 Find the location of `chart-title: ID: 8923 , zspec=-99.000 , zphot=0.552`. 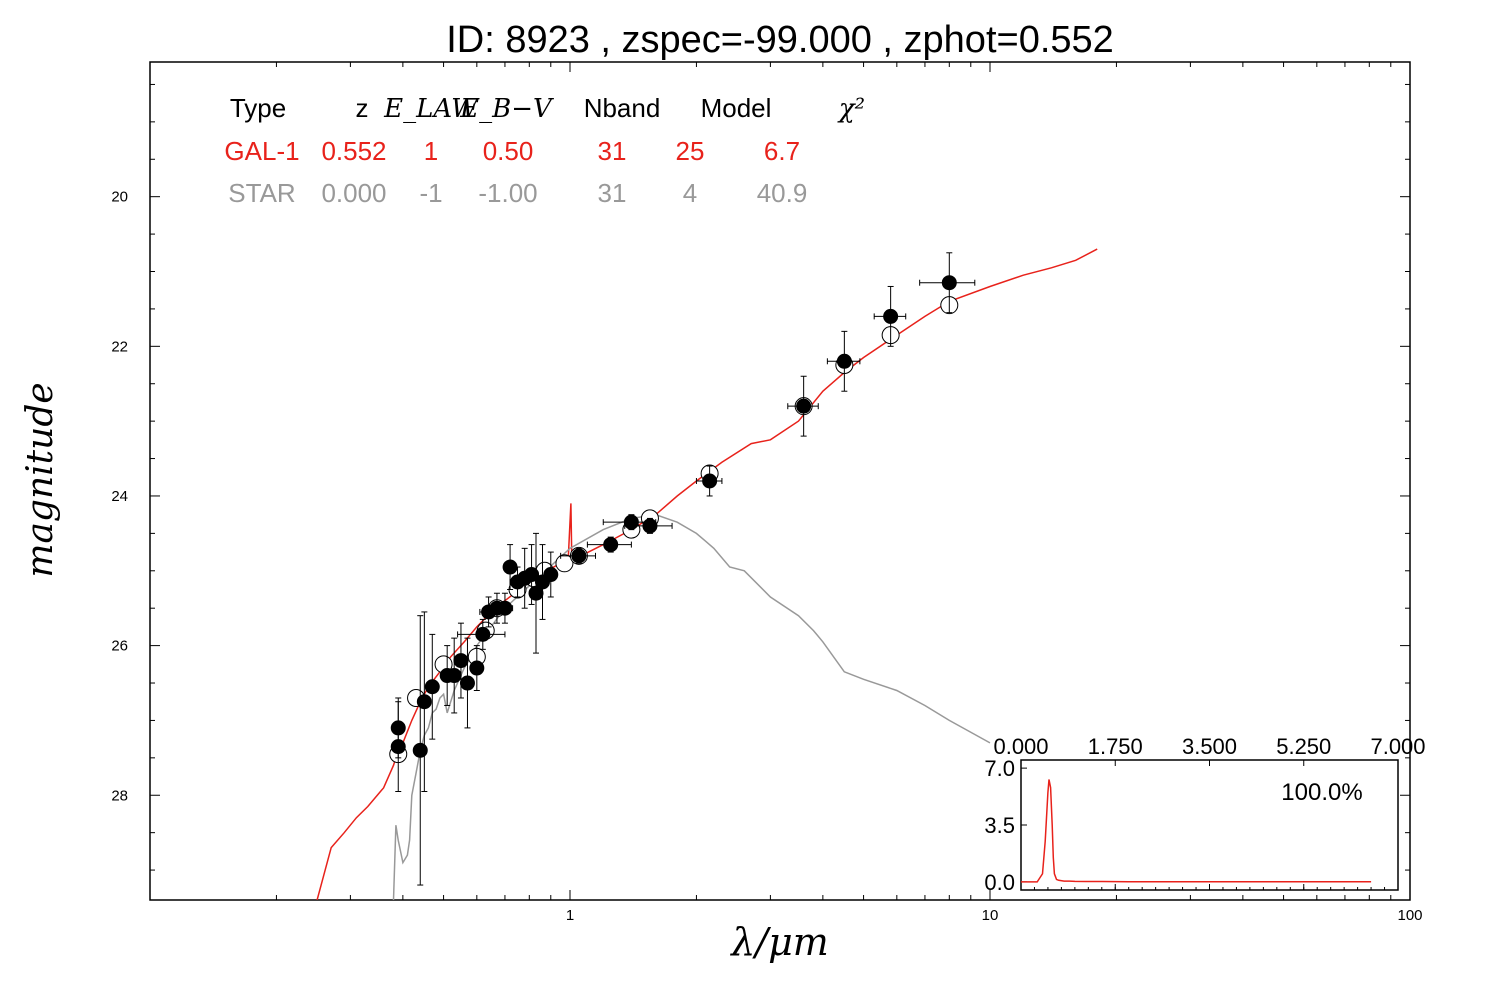

chart-title: ID: 8923 , zspec=-99.000 , zphot=0.552 is located at coordinates (780, 40).